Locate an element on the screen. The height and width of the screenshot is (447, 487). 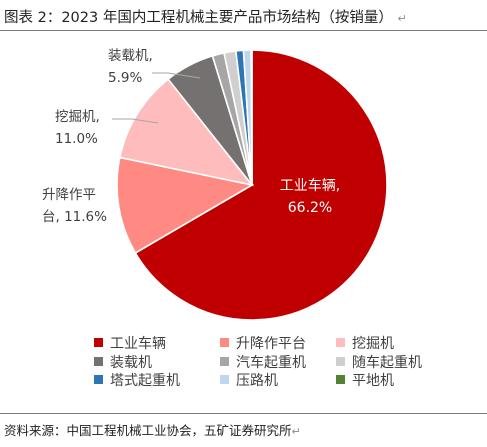
figure-title: 图表 2：2023 年国内工程机械主要产品市场结构（按销量） ↵ is located at coordinates (205, 18).